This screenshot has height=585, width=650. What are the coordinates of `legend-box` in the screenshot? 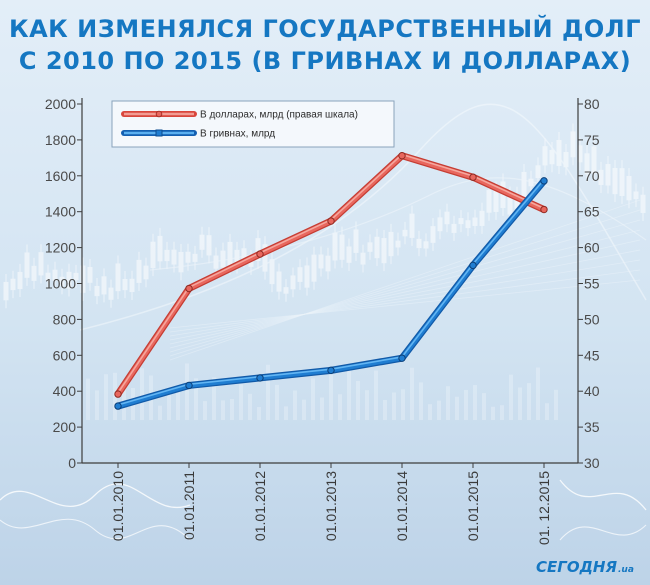 It's located at (253, 124).